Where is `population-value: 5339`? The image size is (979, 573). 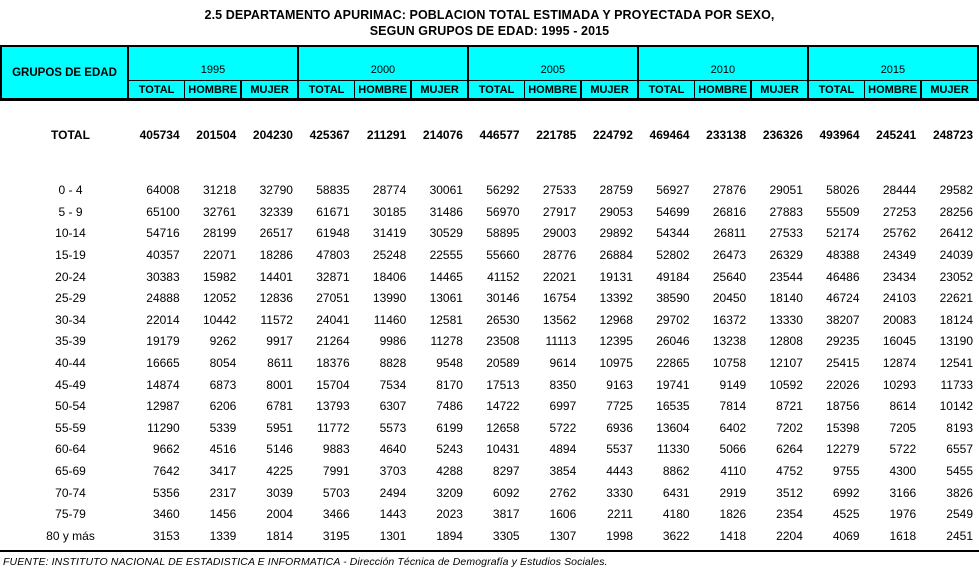 population-value: 5339 is located at coordinates (223, 427).